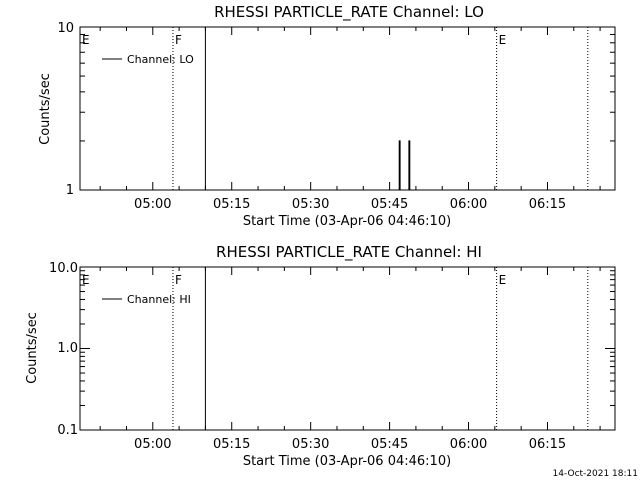  What do you see at coordinates (468, 204) in the screenshot?
I see `panel-lo-xtick-label: 06:00` at bounding box center [468, 204].